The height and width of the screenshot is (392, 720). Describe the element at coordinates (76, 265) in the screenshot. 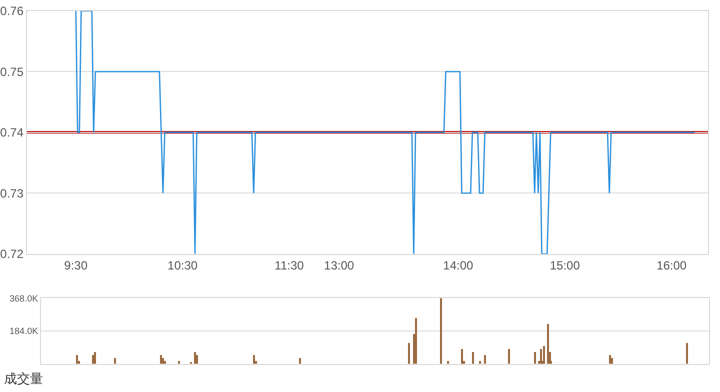

I see `x-tick-label: 9:30` at that location.